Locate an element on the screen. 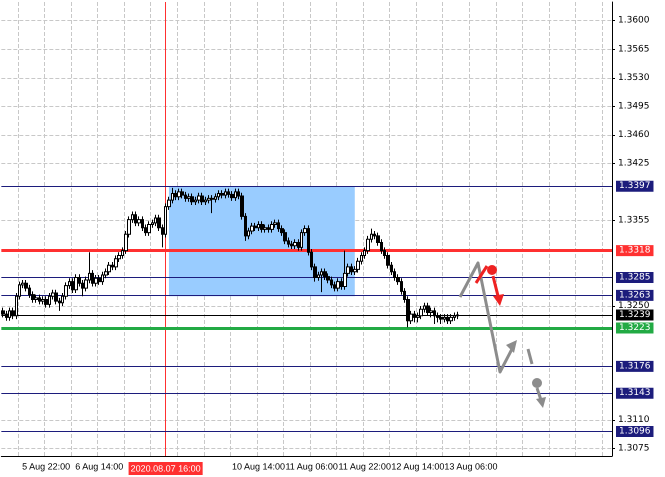 This screenshot has height=477, width=665. x-tick-label: 2020.08.07 16:00 is located at coordinates (165, 469).